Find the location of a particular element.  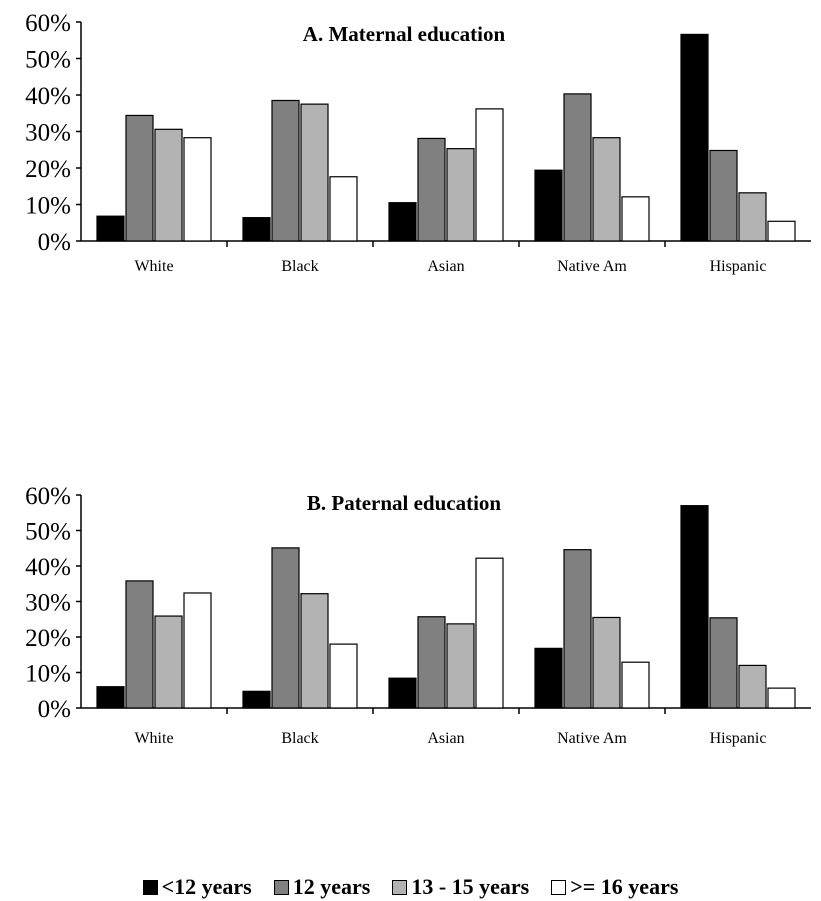

legend-label-13-15: 13 - 15 years is located at coordinates (470, 886).